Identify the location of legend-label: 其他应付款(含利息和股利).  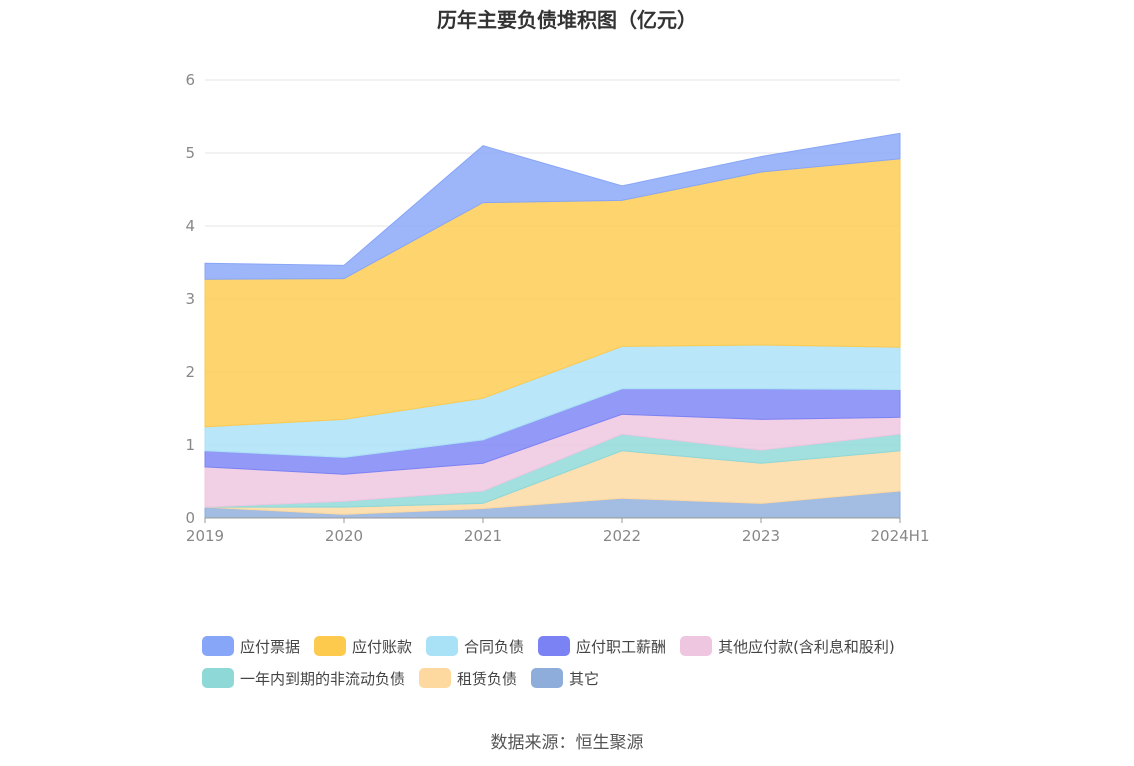
(806, 646).